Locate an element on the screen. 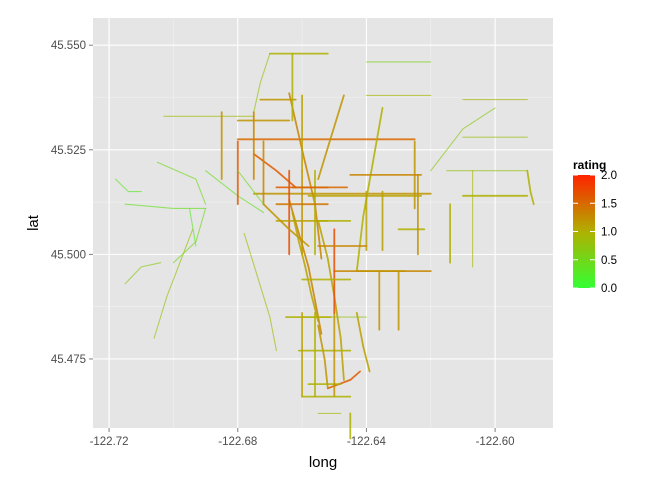  y-tick-label: 45.525 is located at coordinates (68, 151).